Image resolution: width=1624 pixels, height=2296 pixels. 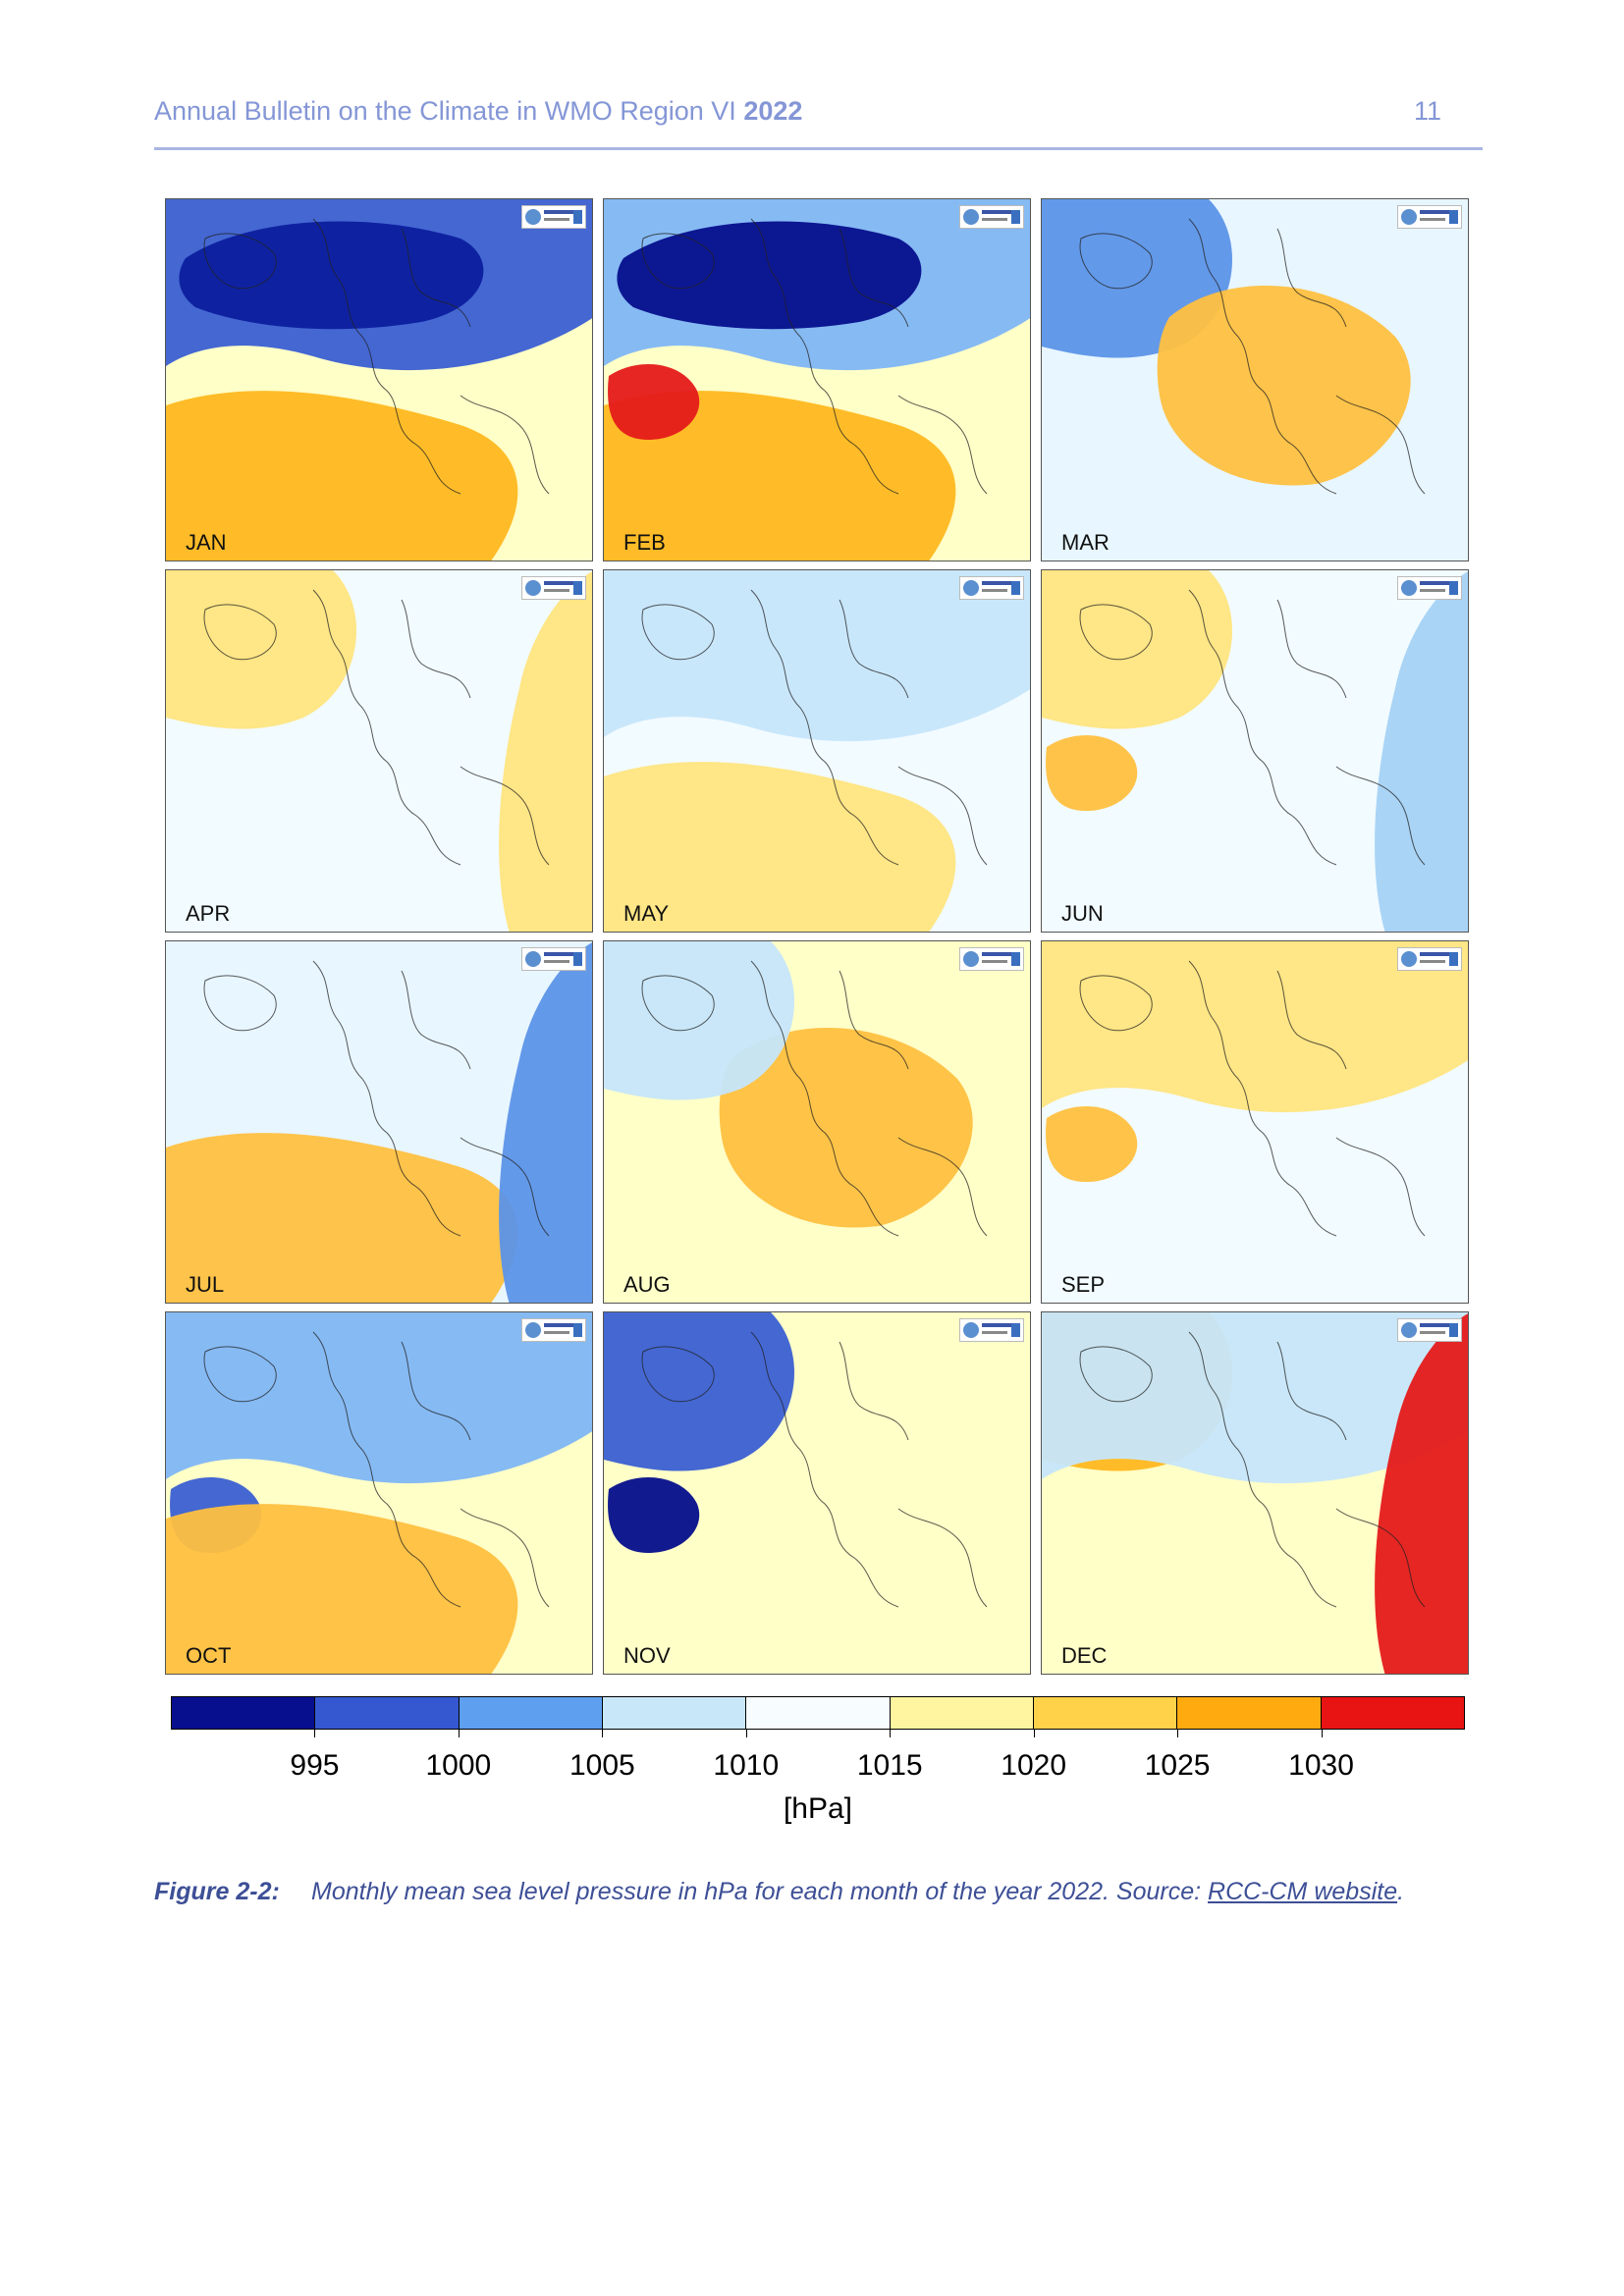 I want to click on map-panel-jun: JUN, so click(x=1255, y=751).